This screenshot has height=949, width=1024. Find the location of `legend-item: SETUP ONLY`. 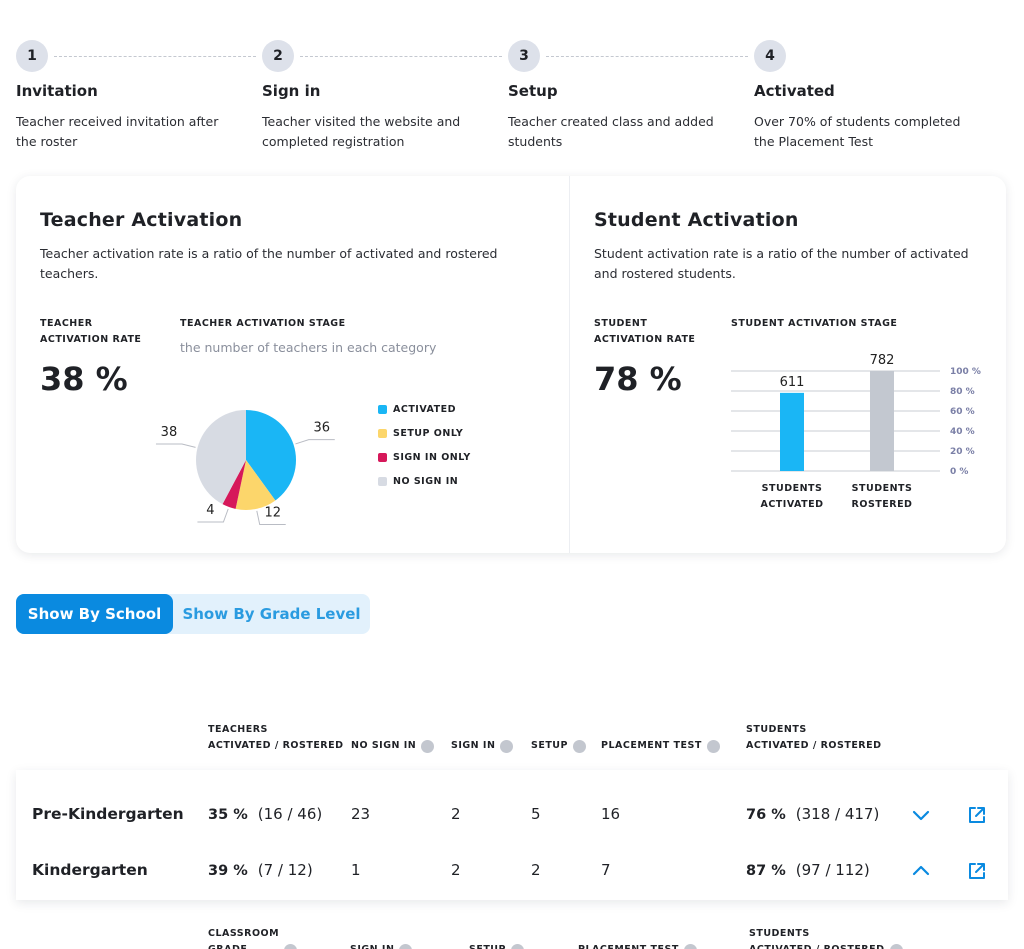

legend-item: SETUP ONLY is located at coordinates (420, 433).